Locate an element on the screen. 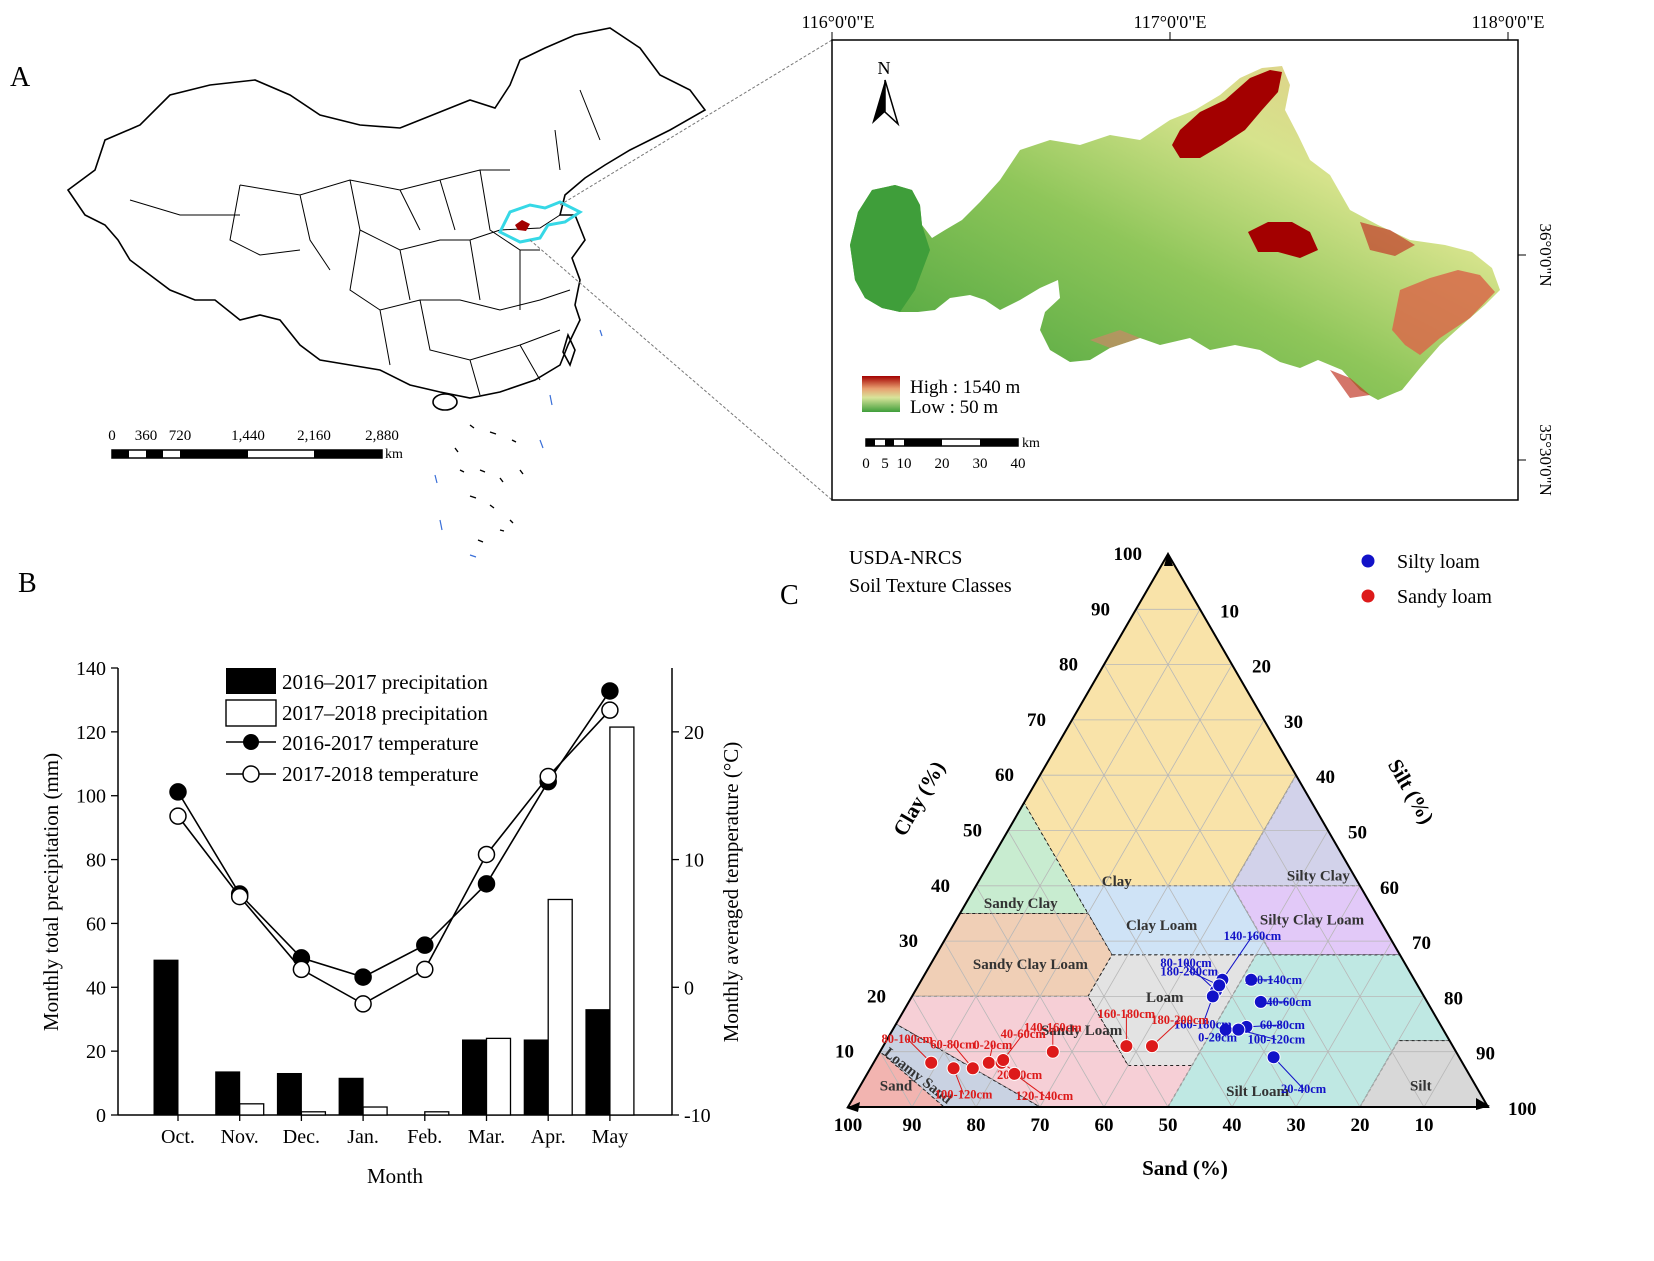 This screenshot has width=1654, height=1261. region-label: Clay Loam is located at coordinates (1162, 926).